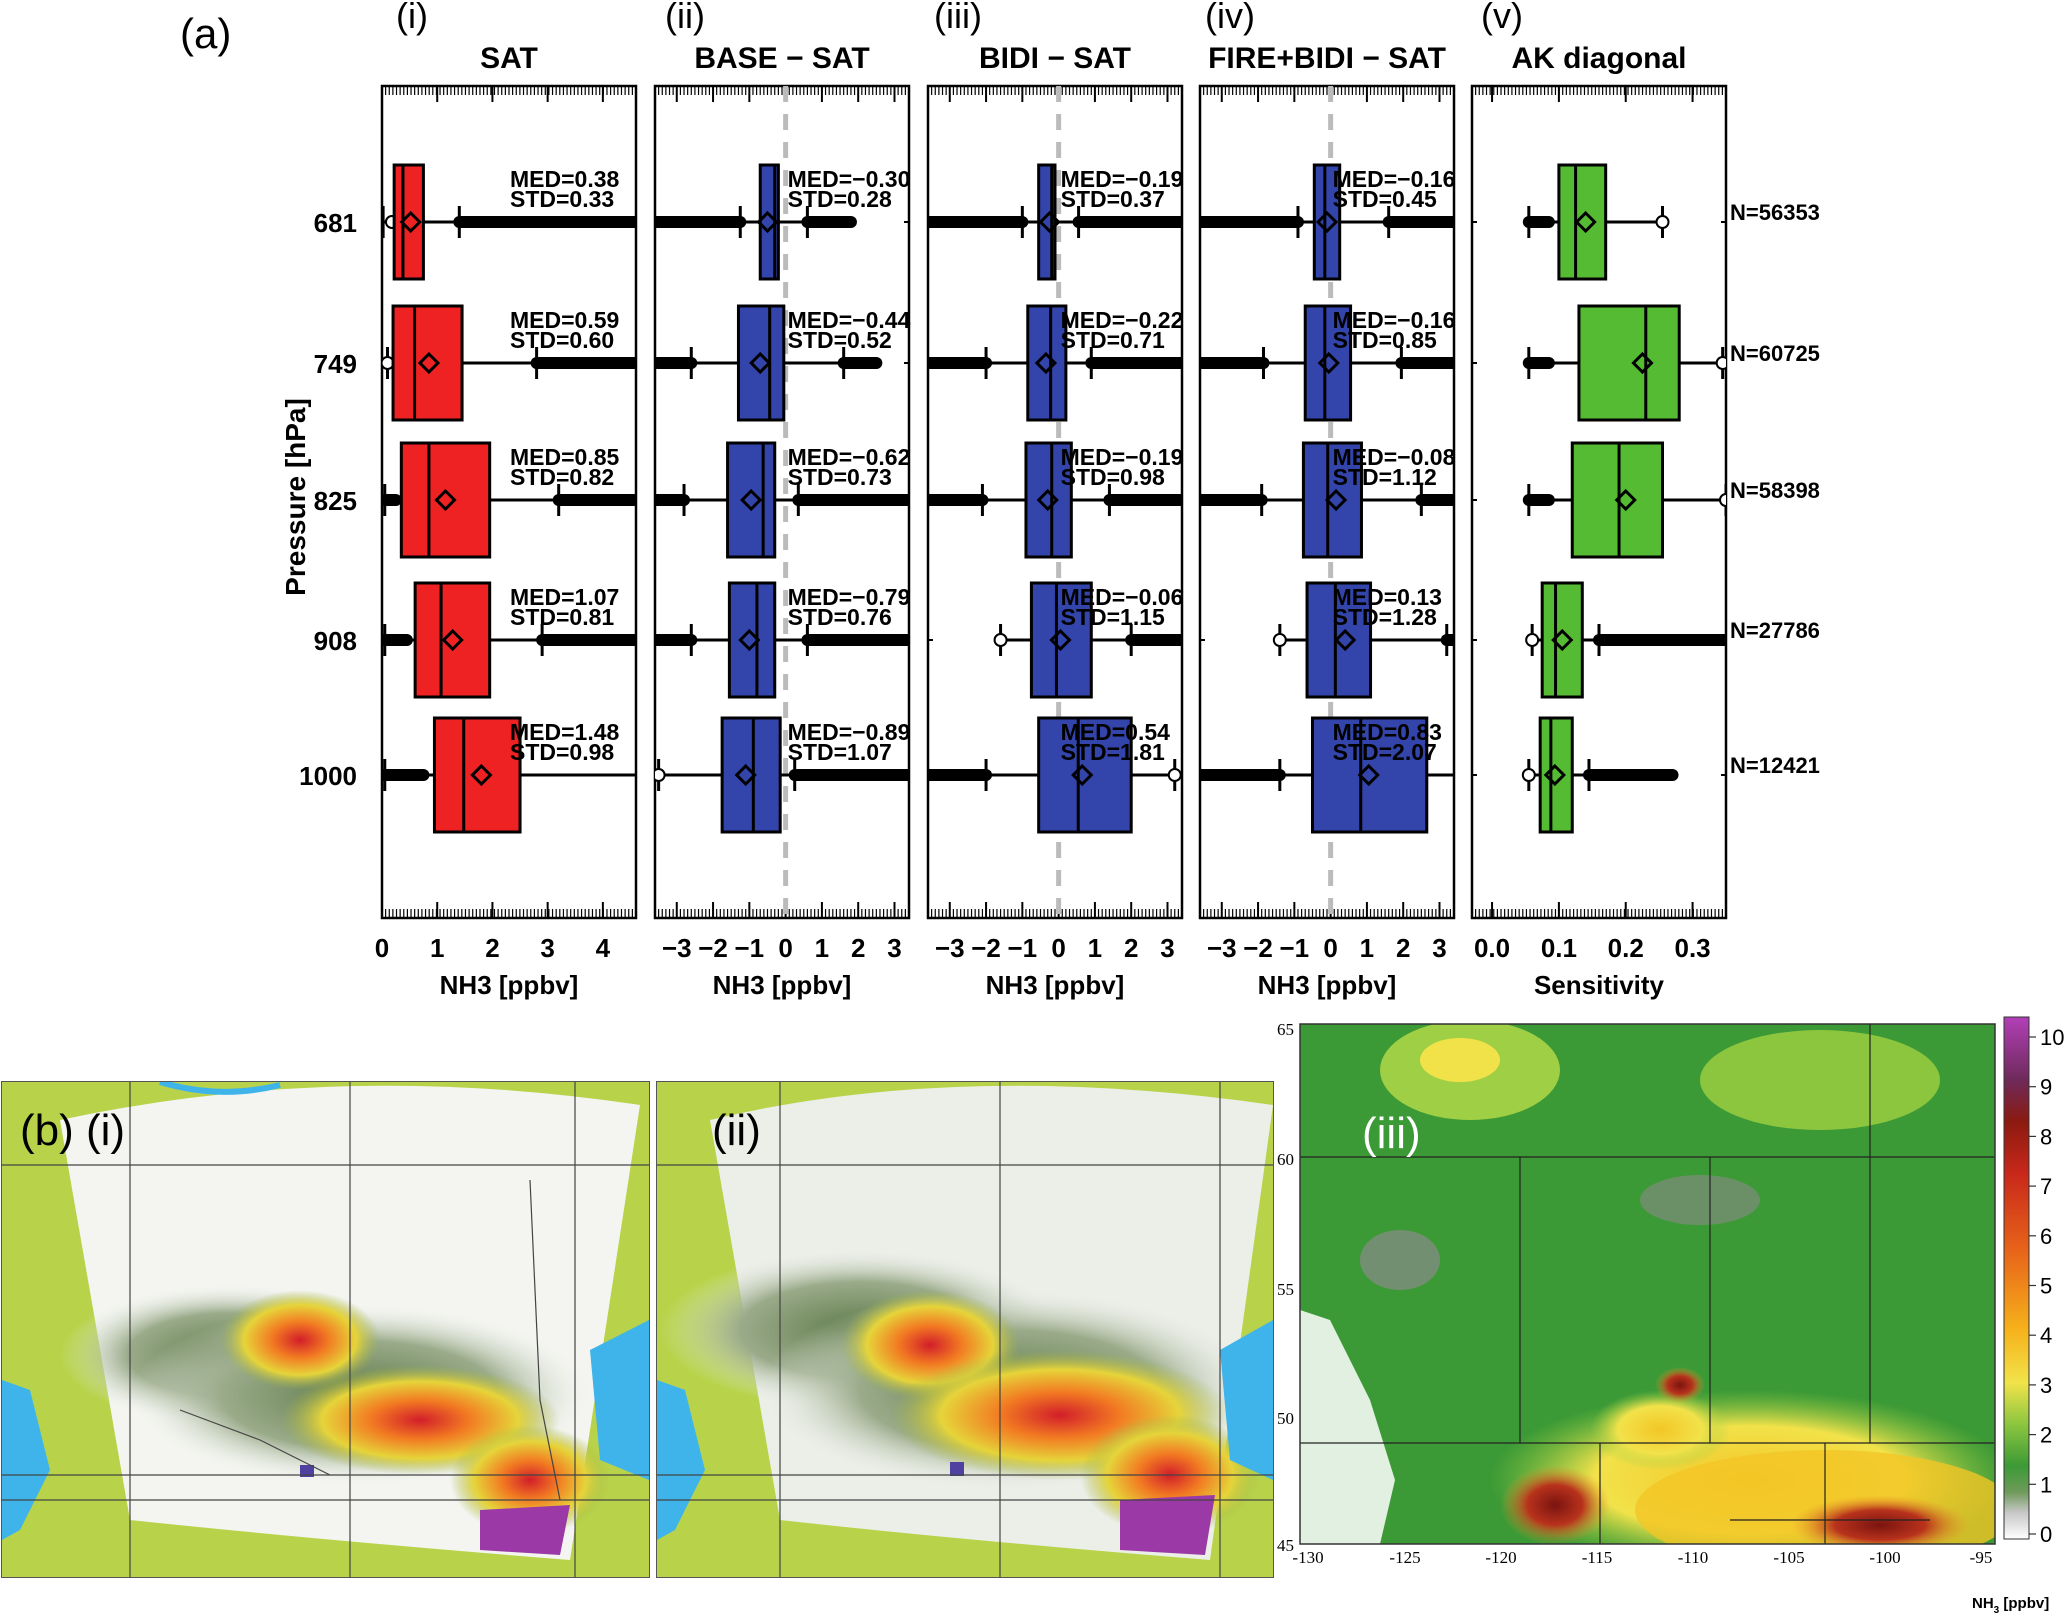 The image size is (2067, 1615). I want to click on colorbar-tick-label: 8, so click(2046, 1136).